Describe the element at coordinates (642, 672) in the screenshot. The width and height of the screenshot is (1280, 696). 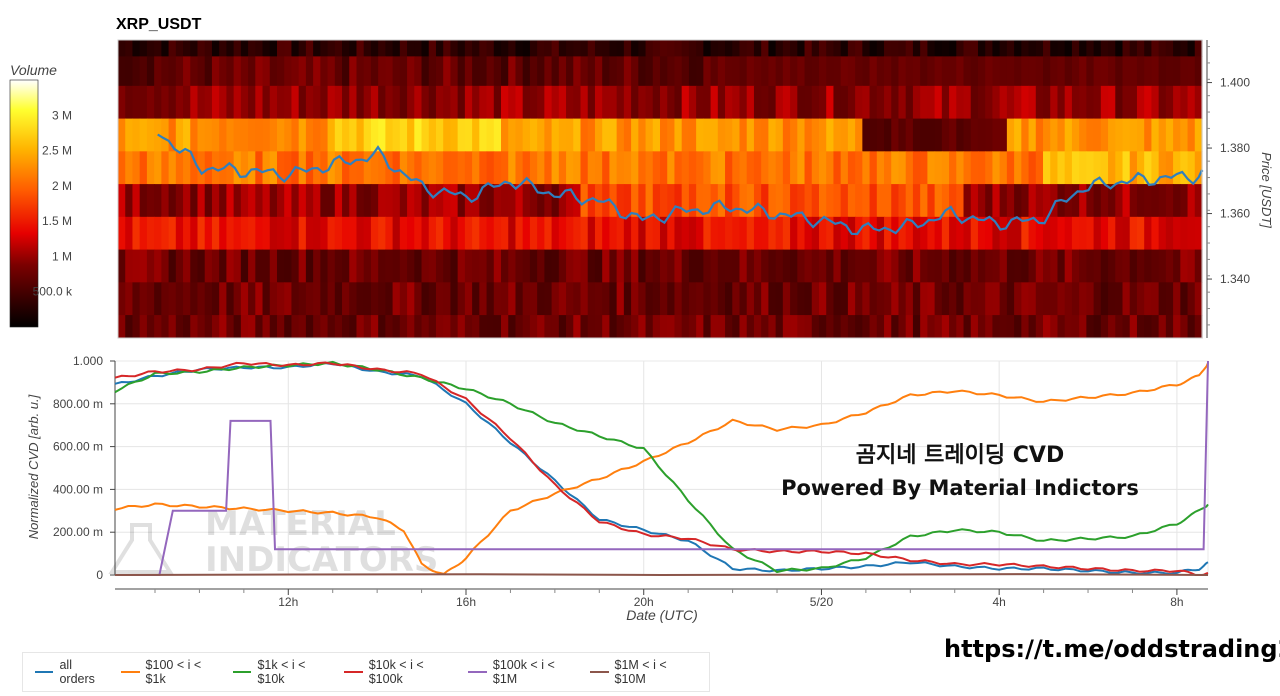
I see `legend-item: $1M < i < $10M` at that location.